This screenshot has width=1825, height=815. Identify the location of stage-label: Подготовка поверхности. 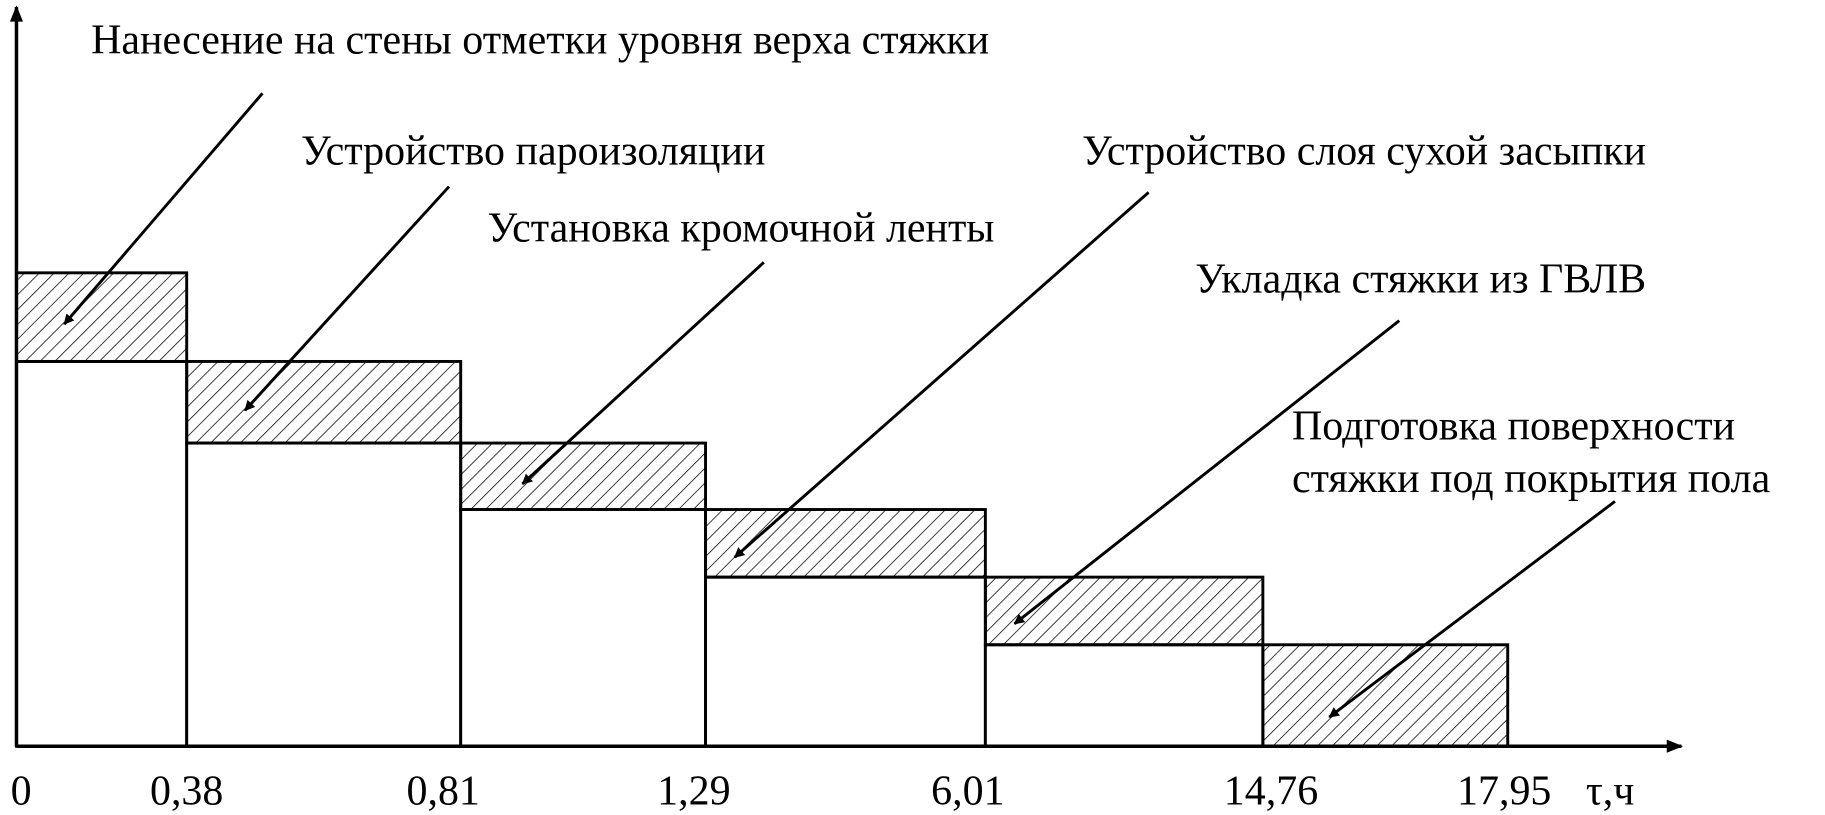
(1513, 427).